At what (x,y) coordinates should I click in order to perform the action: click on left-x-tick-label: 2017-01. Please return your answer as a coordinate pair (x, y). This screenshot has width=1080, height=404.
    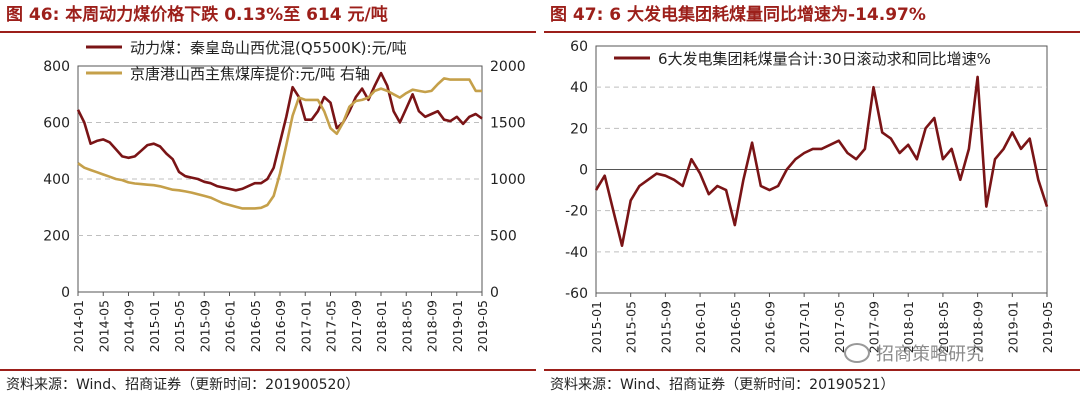
    Looking at the image, I should click on (305, 326).